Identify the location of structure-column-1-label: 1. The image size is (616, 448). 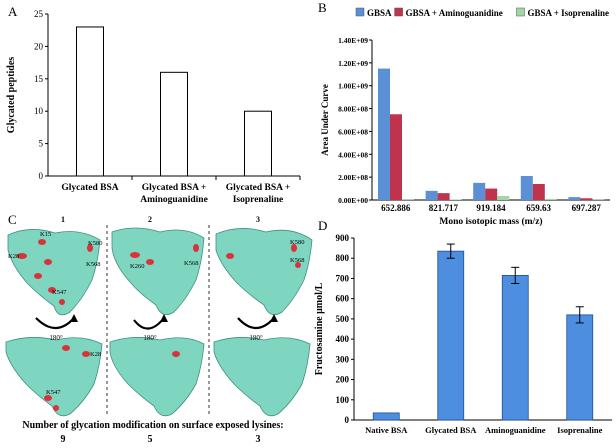
(63, 219).